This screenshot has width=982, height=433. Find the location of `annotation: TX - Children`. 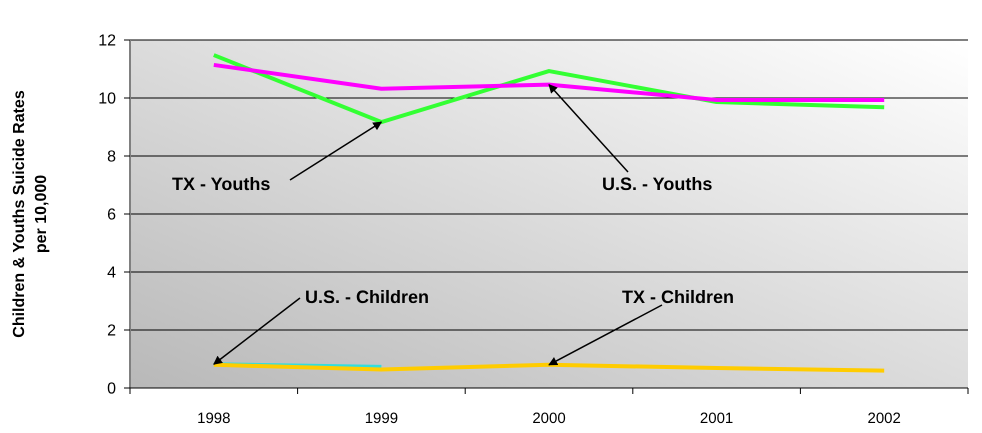

annotation: TX - Children is located at coordinates (678, 297).